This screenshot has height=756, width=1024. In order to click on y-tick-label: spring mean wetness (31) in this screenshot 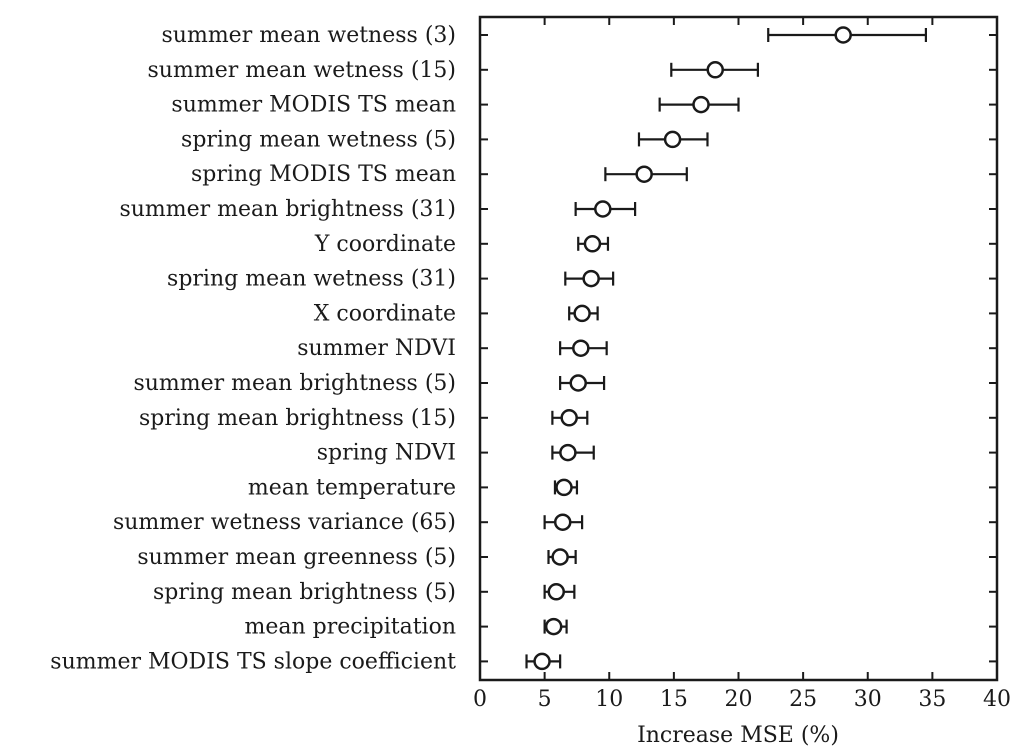, I will do `click(311, 279)`.